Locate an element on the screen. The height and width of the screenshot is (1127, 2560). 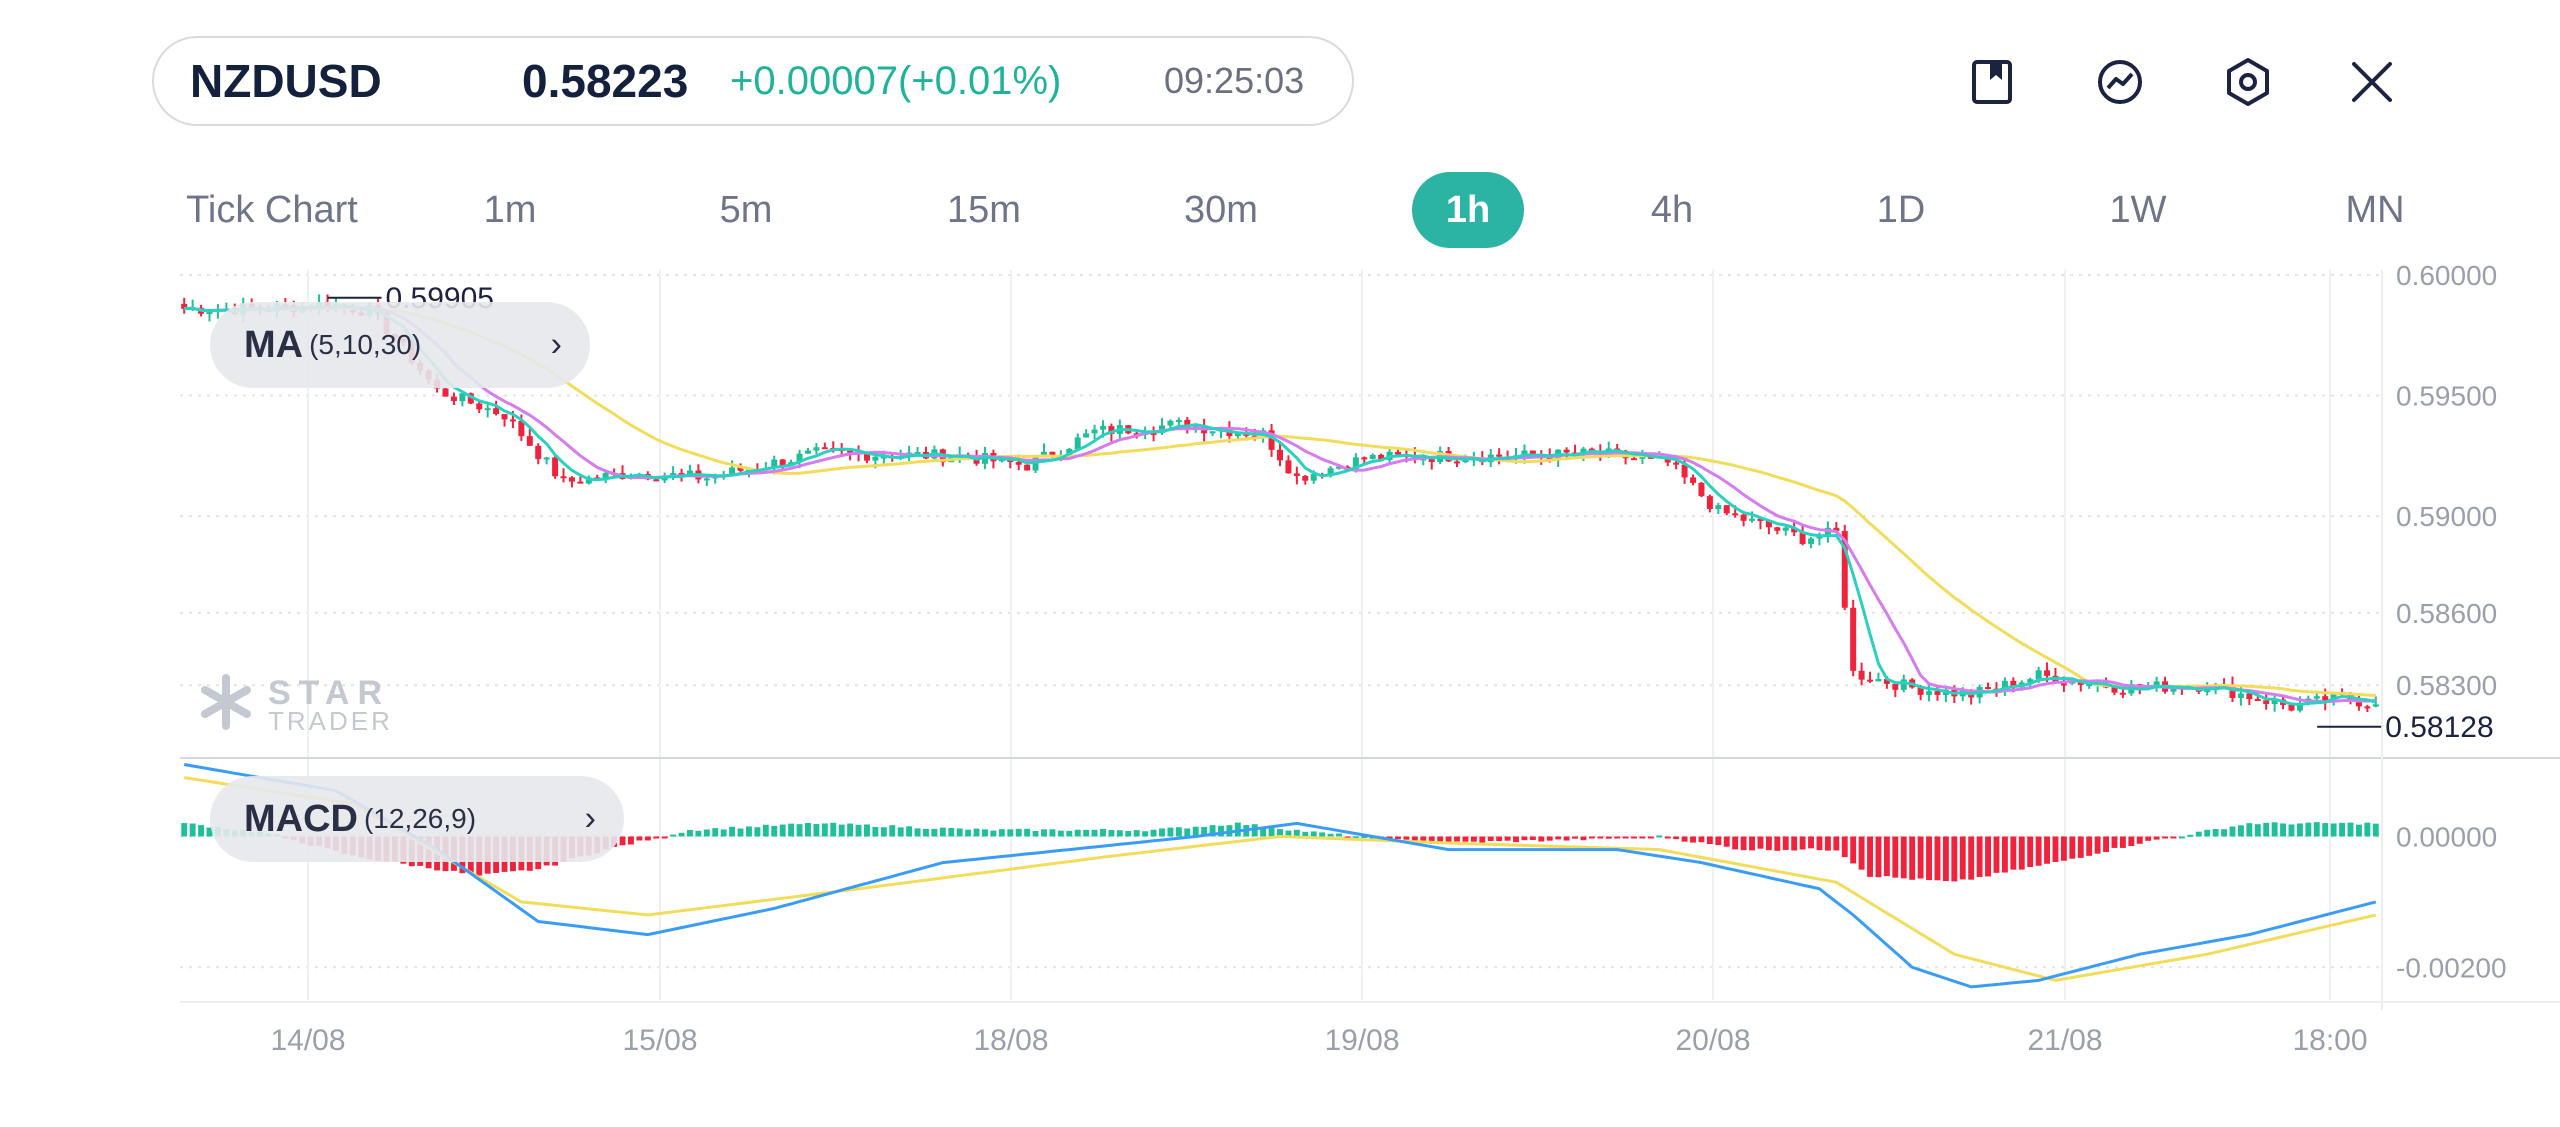
timeframe-tab-5m: 5m is located at coordinates (746, 210).